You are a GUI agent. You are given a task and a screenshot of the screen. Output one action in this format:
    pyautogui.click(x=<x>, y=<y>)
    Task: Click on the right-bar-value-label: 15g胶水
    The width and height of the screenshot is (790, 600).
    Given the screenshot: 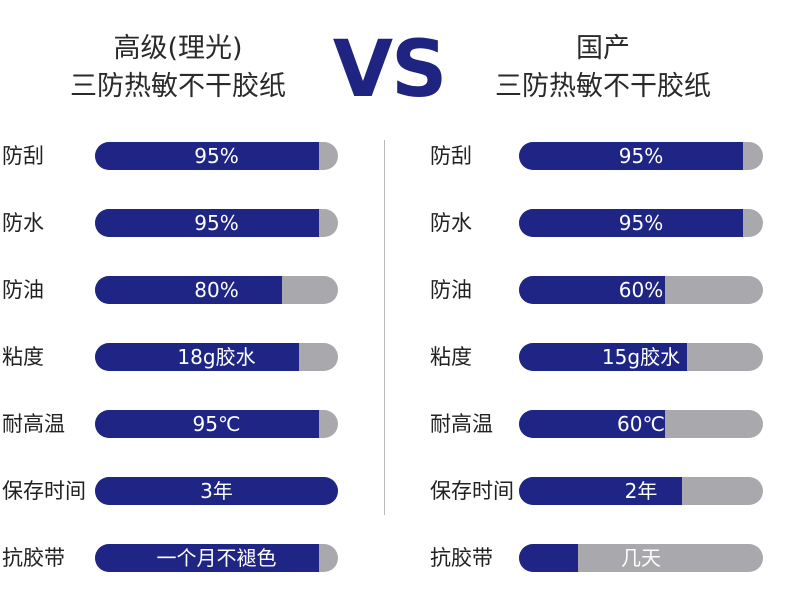 What is the action you would take?
    pyautogui.click(x=641, y=357)
    